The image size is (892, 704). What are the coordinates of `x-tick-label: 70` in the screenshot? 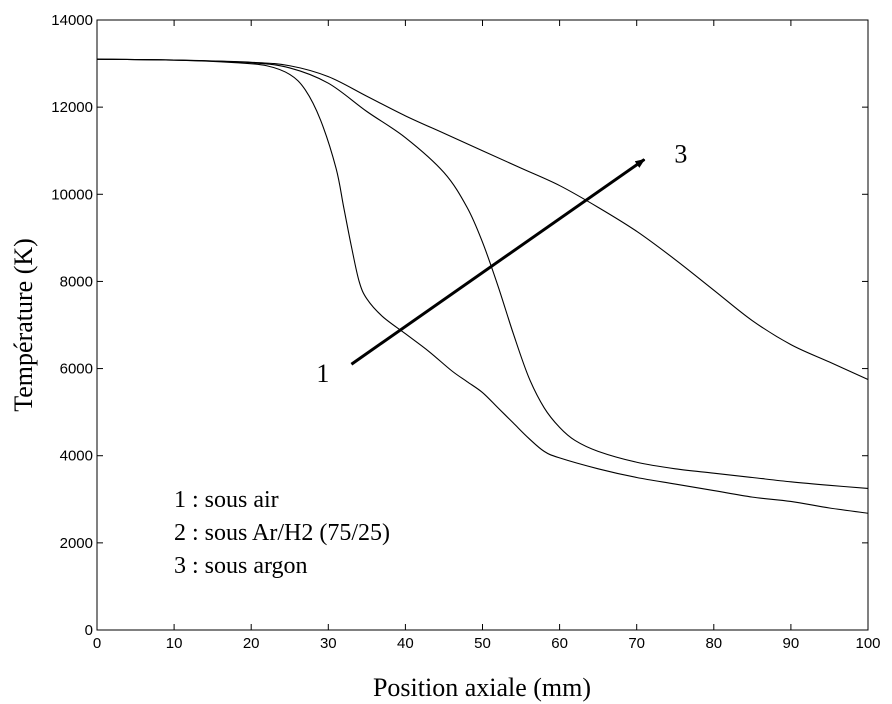 It's located at (636, 643).